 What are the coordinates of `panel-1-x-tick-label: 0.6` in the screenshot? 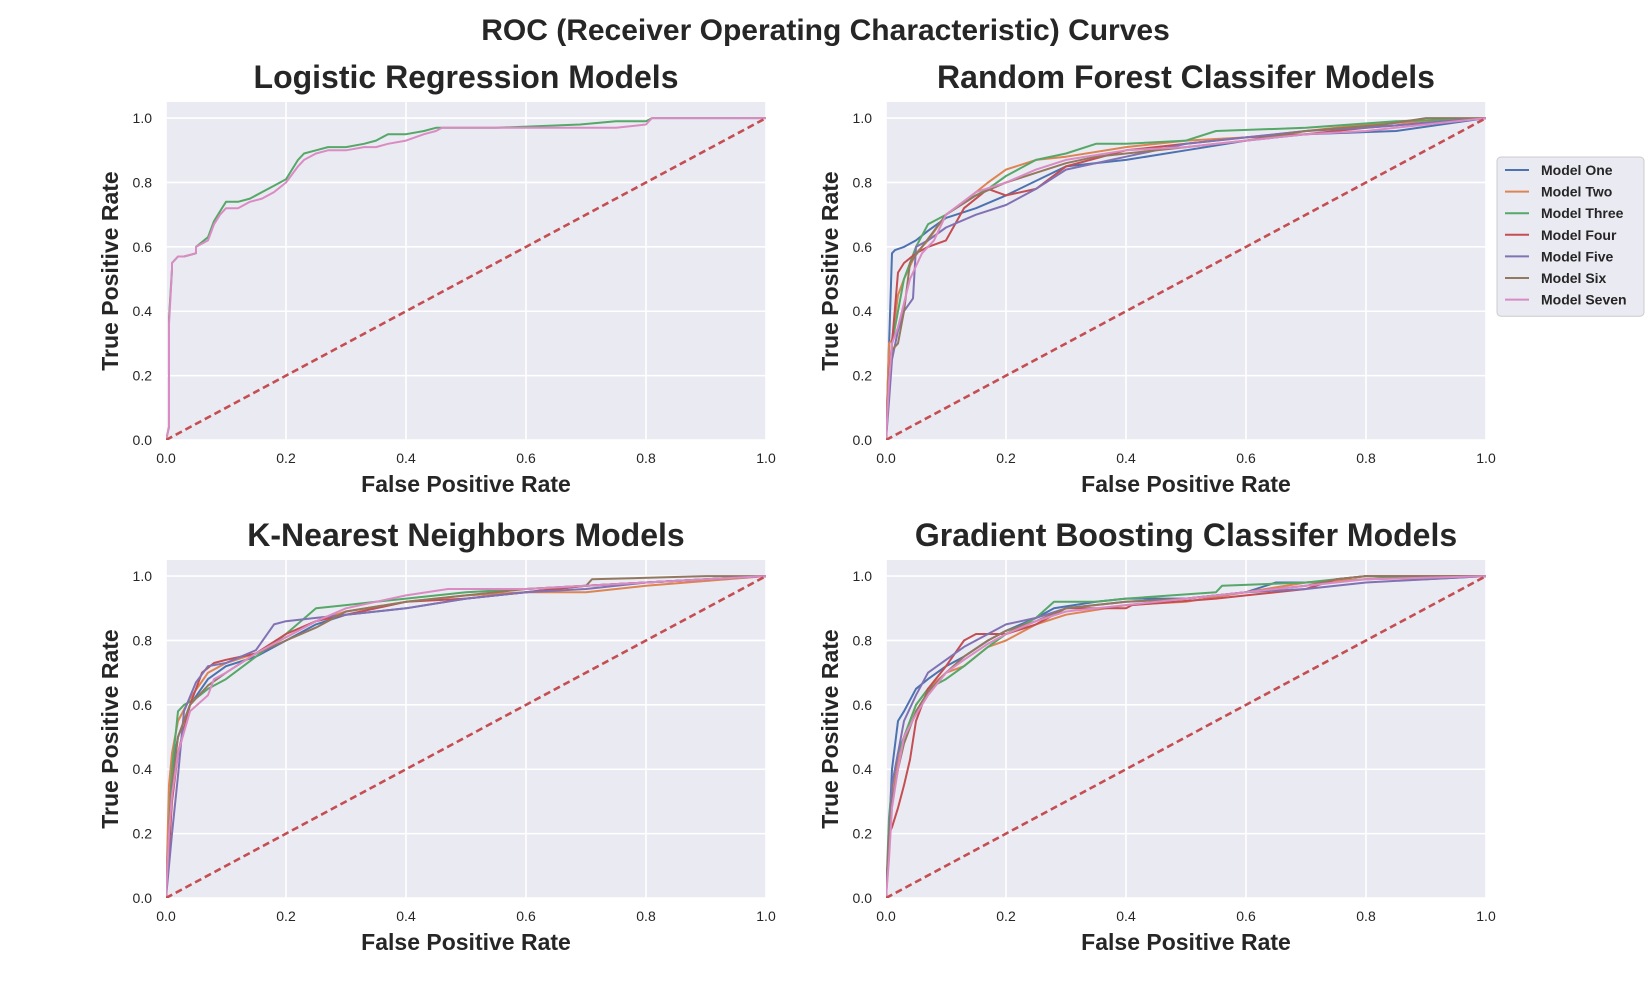 It's located at (526, 458).